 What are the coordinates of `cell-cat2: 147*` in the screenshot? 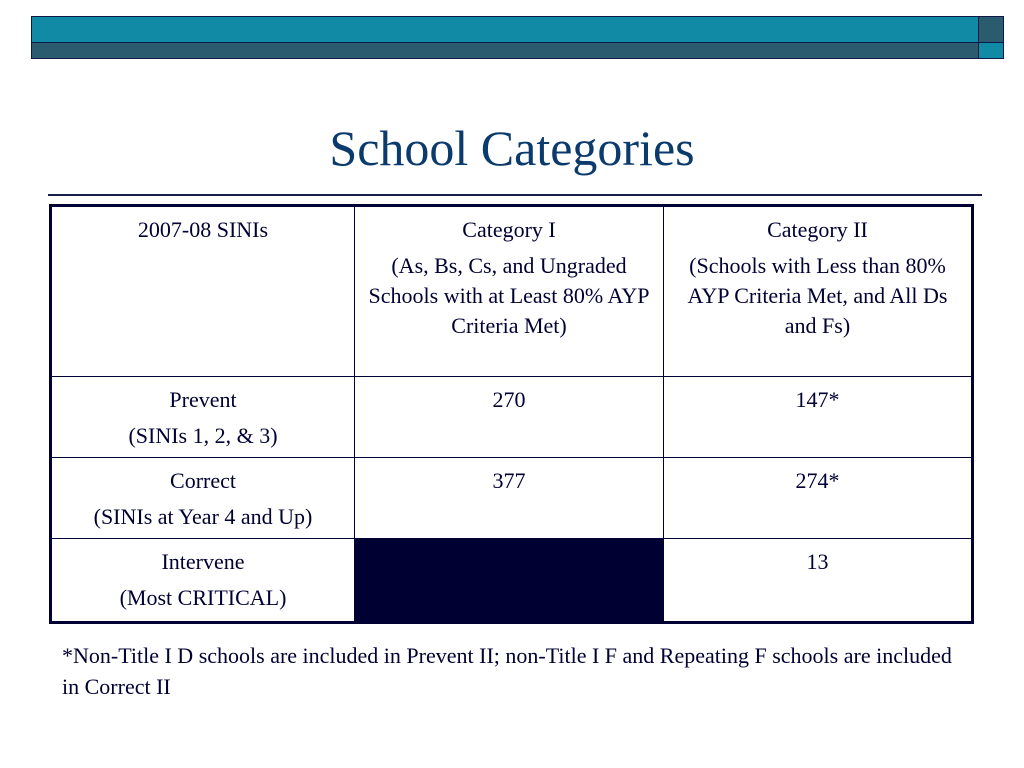 It's located at (818, 417).